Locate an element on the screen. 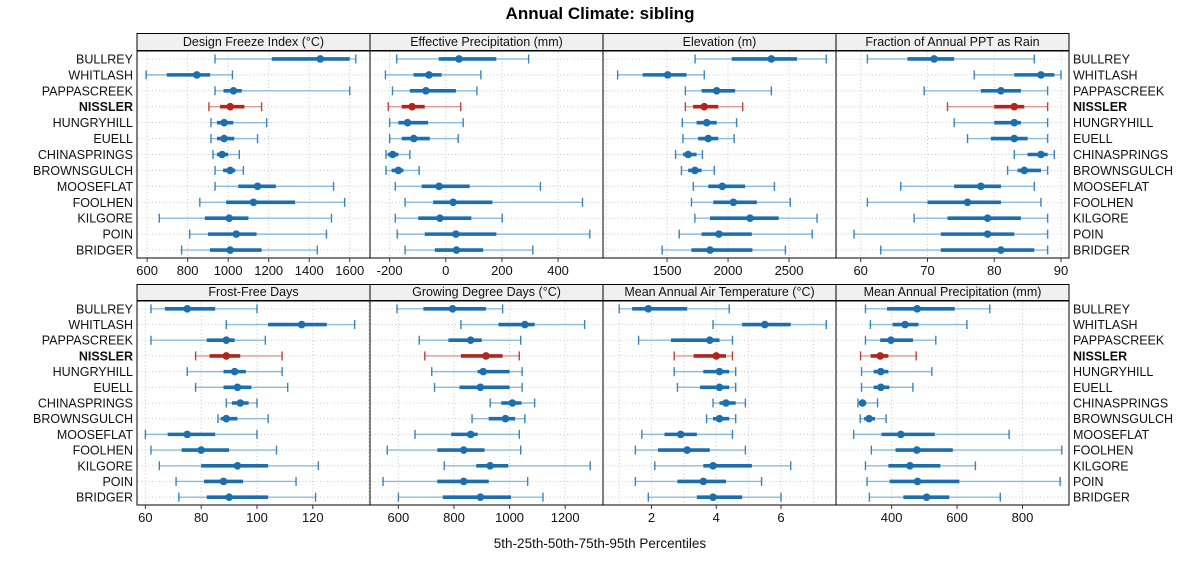 The image size is (1200, 575). x-axis: 600 800 1000 1200 is located at coordinates (484, 515).